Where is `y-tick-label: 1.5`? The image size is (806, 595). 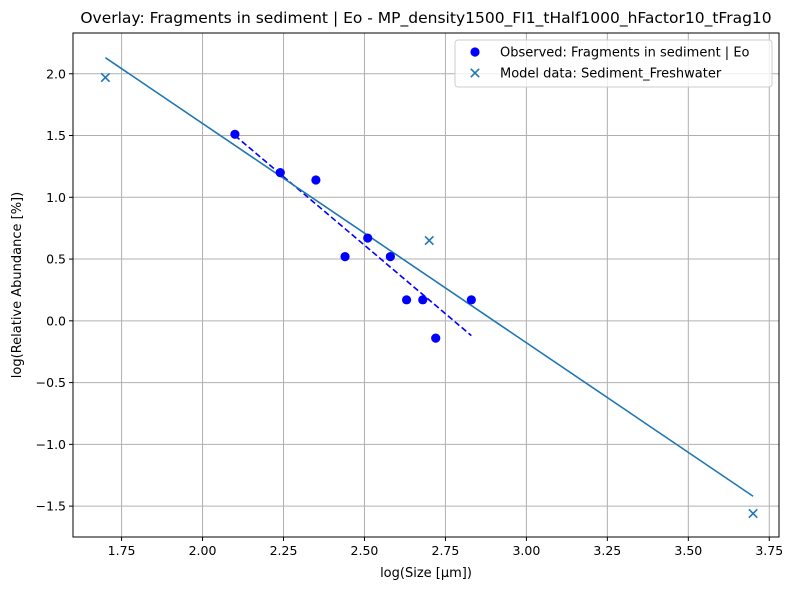 y-tick-label: 1.5 is located at coordinates (56, 135).